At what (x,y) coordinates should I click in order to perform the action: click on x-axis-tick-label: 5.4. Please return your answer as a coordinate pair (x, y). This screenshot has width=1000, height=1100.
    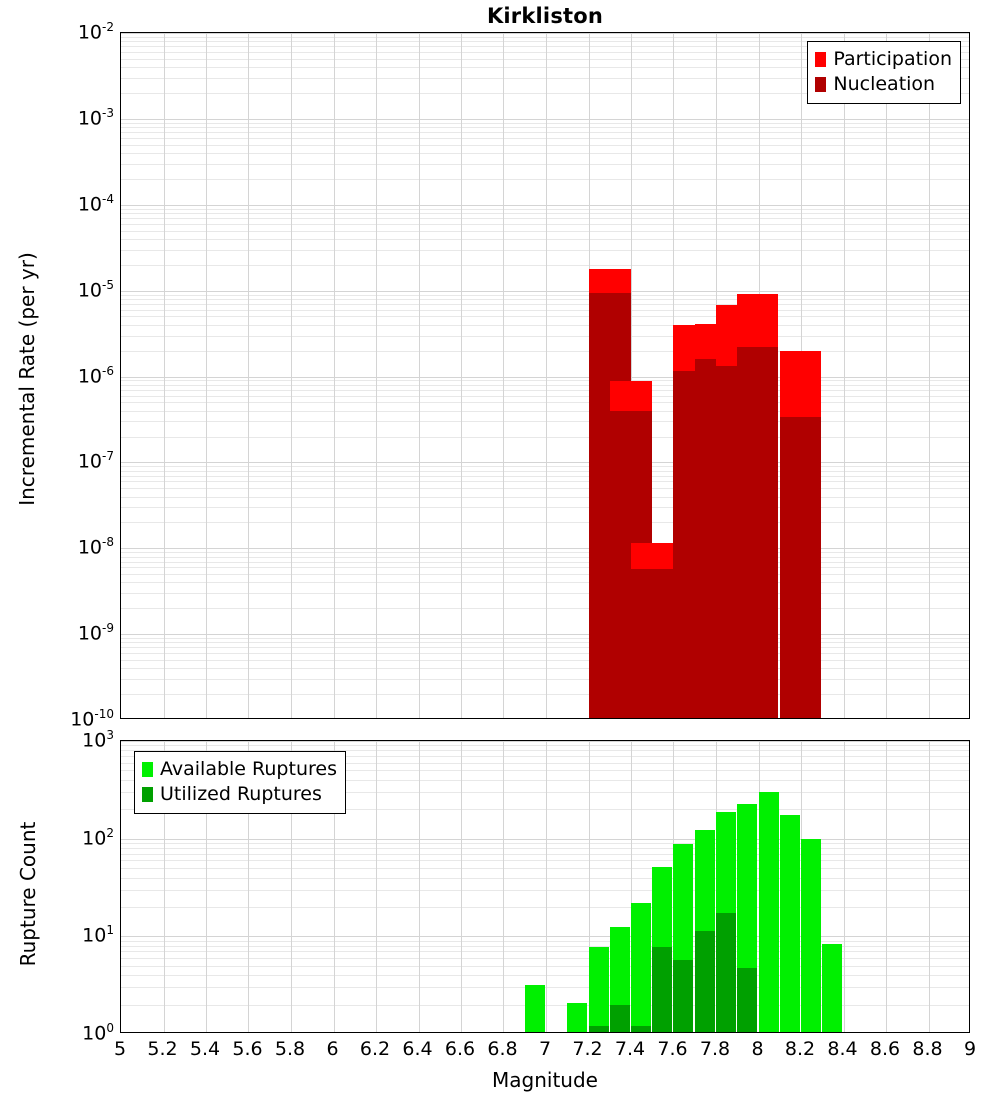
    Looking at the image, I should click on (205, 1049).